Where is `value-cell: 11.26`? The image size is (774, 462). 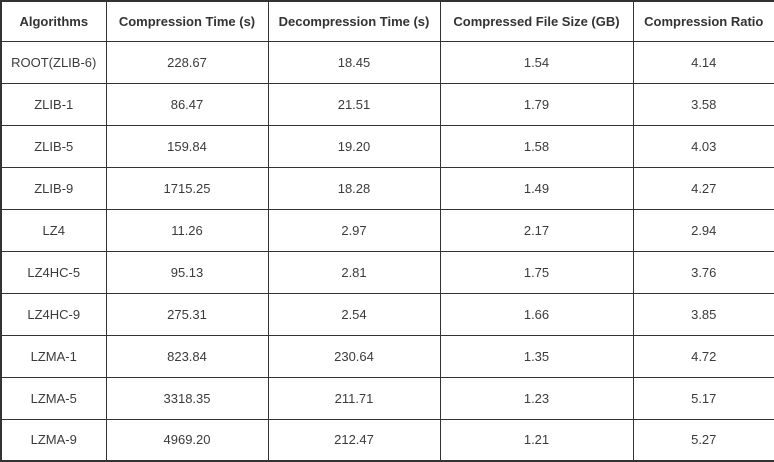
value-cell: 11.26 is located at coordinates (187, 230).